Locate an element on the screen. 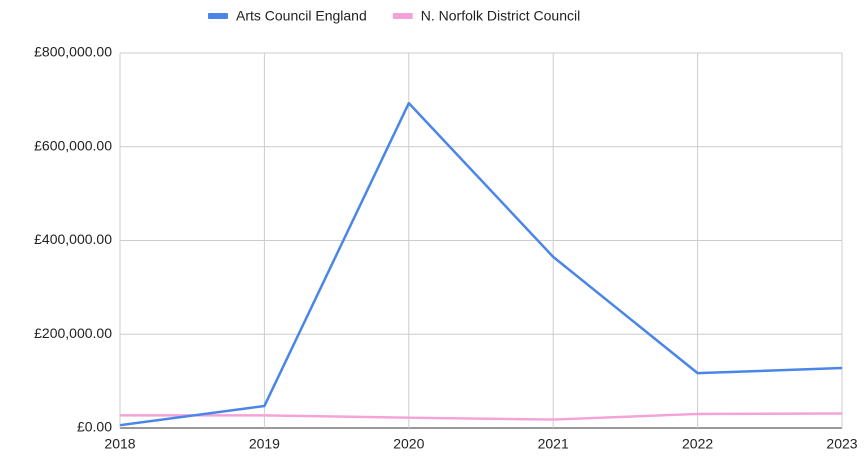 This screenshot has height=459, width=864. y-tick-label: £200,000.00 is located at coordinates (73, 333).